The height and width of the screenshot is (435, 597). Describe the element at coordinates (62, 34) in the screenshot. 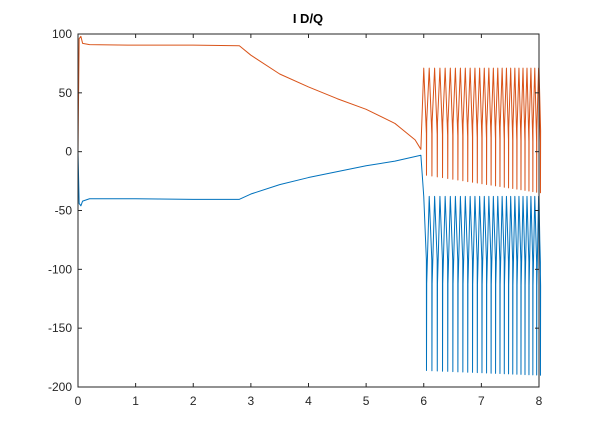

I see `y-tick-label: 100` at that location.